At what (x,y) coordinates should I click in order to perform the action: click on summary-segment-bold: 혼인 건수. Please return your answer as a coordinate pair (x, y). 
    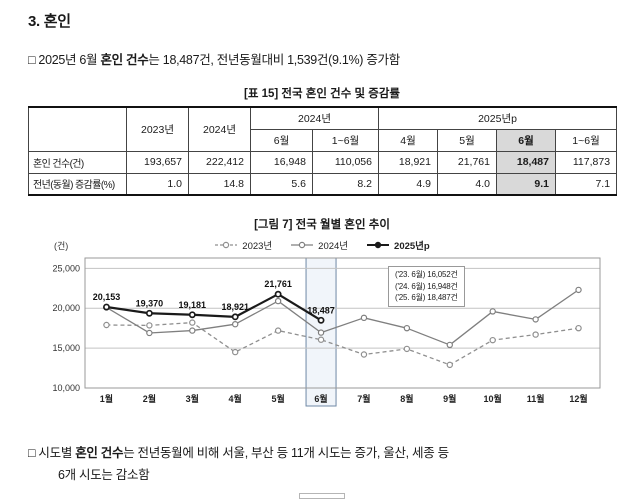
    Looking at the image, I should click on (124, 60).